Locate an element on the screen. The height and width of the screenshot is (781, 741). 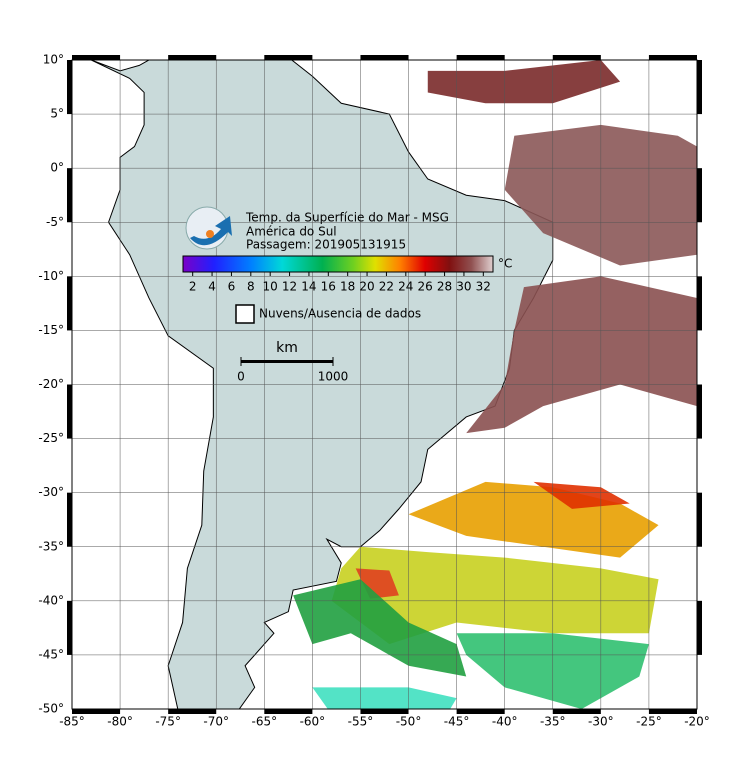
x-tick-label: -75° is located at coordinates (168, 722).